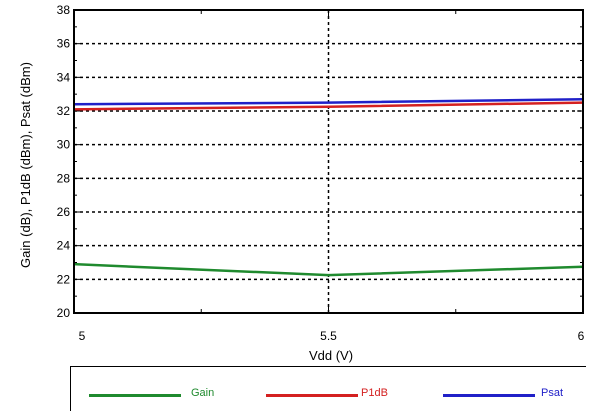 This screenshot has height=411, width=590. What do you see at coordinates (328, 336) in the screenshot?
I see `x-tick-label: 5.5` at bounding box center [328, 336].